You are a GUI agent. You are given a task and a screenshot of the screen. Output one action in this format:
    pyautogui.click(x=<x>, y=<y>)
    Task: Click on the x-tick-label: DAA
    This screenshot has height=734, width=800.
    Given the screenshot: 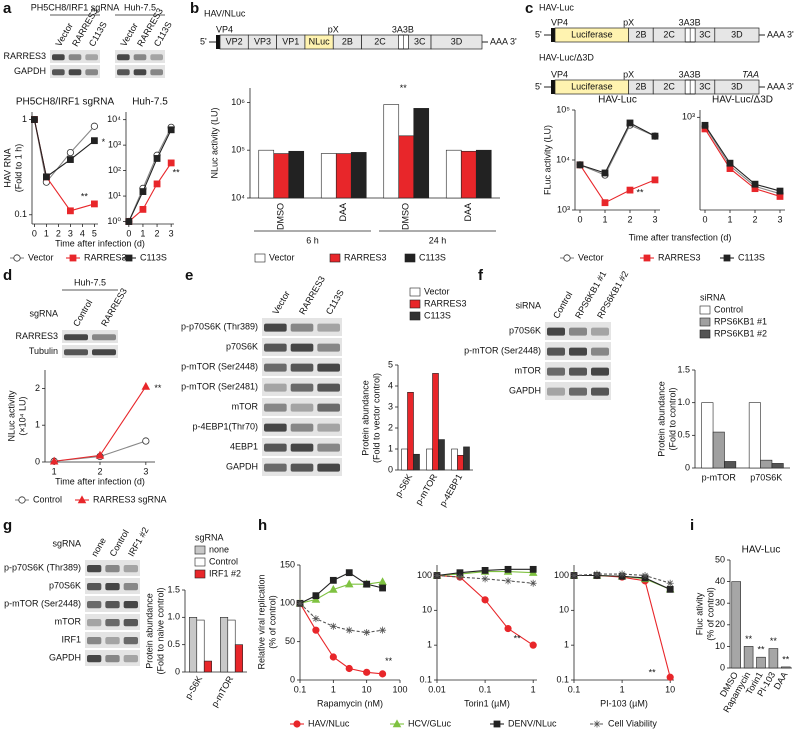 What is the action you would take?
    pyautogui.click(x=343, y=212)
    